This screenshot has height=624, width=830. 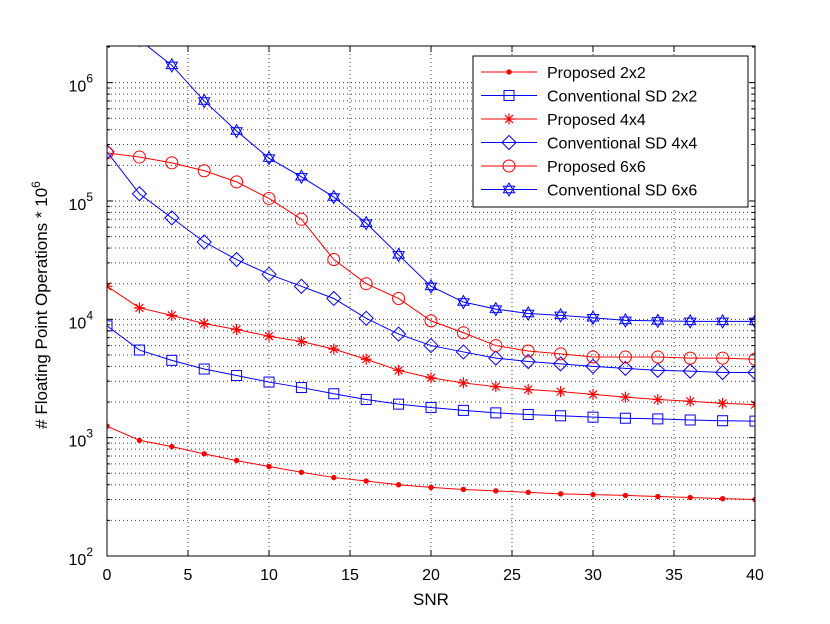 What do you see at coordinates (188, 575) in the screenshot?
I see `x-tick-label: 5` at bounding box center [188, 575].